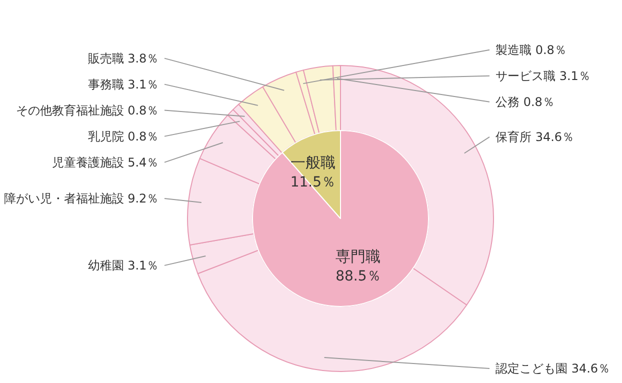 This screenshot has width=622, height=383. What do you see at coordinates (313, 163) in the screenshot?
I see `slice-label: 一般職` at bounding box center [313, 163].